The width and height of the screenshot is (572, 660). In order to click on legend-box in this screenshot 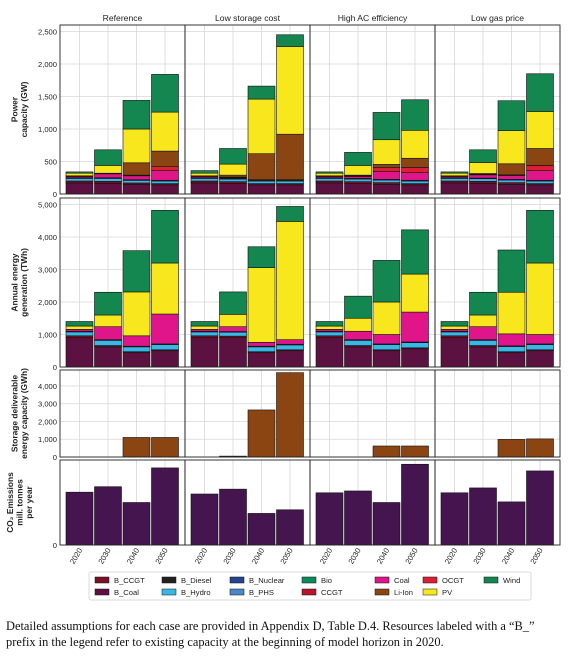, I will do `click(310, 586)`.